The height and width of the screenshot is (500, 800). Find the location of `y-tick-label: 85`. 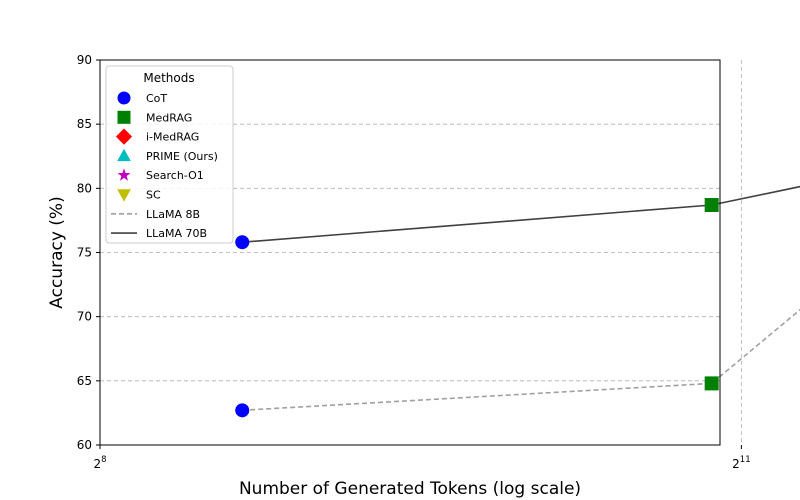

y-tick-label: 85 is located at coordinates (84, 124).